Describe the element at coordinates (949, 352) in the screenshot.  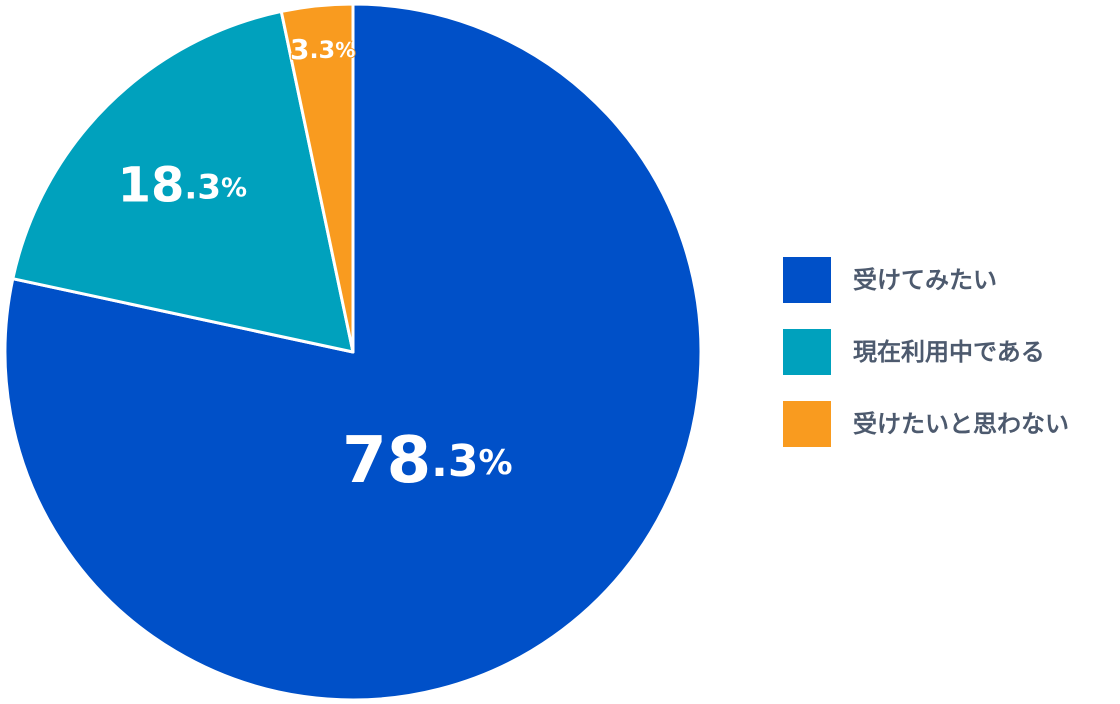
I see `legend-label-2: 現在利用中である` at that location.